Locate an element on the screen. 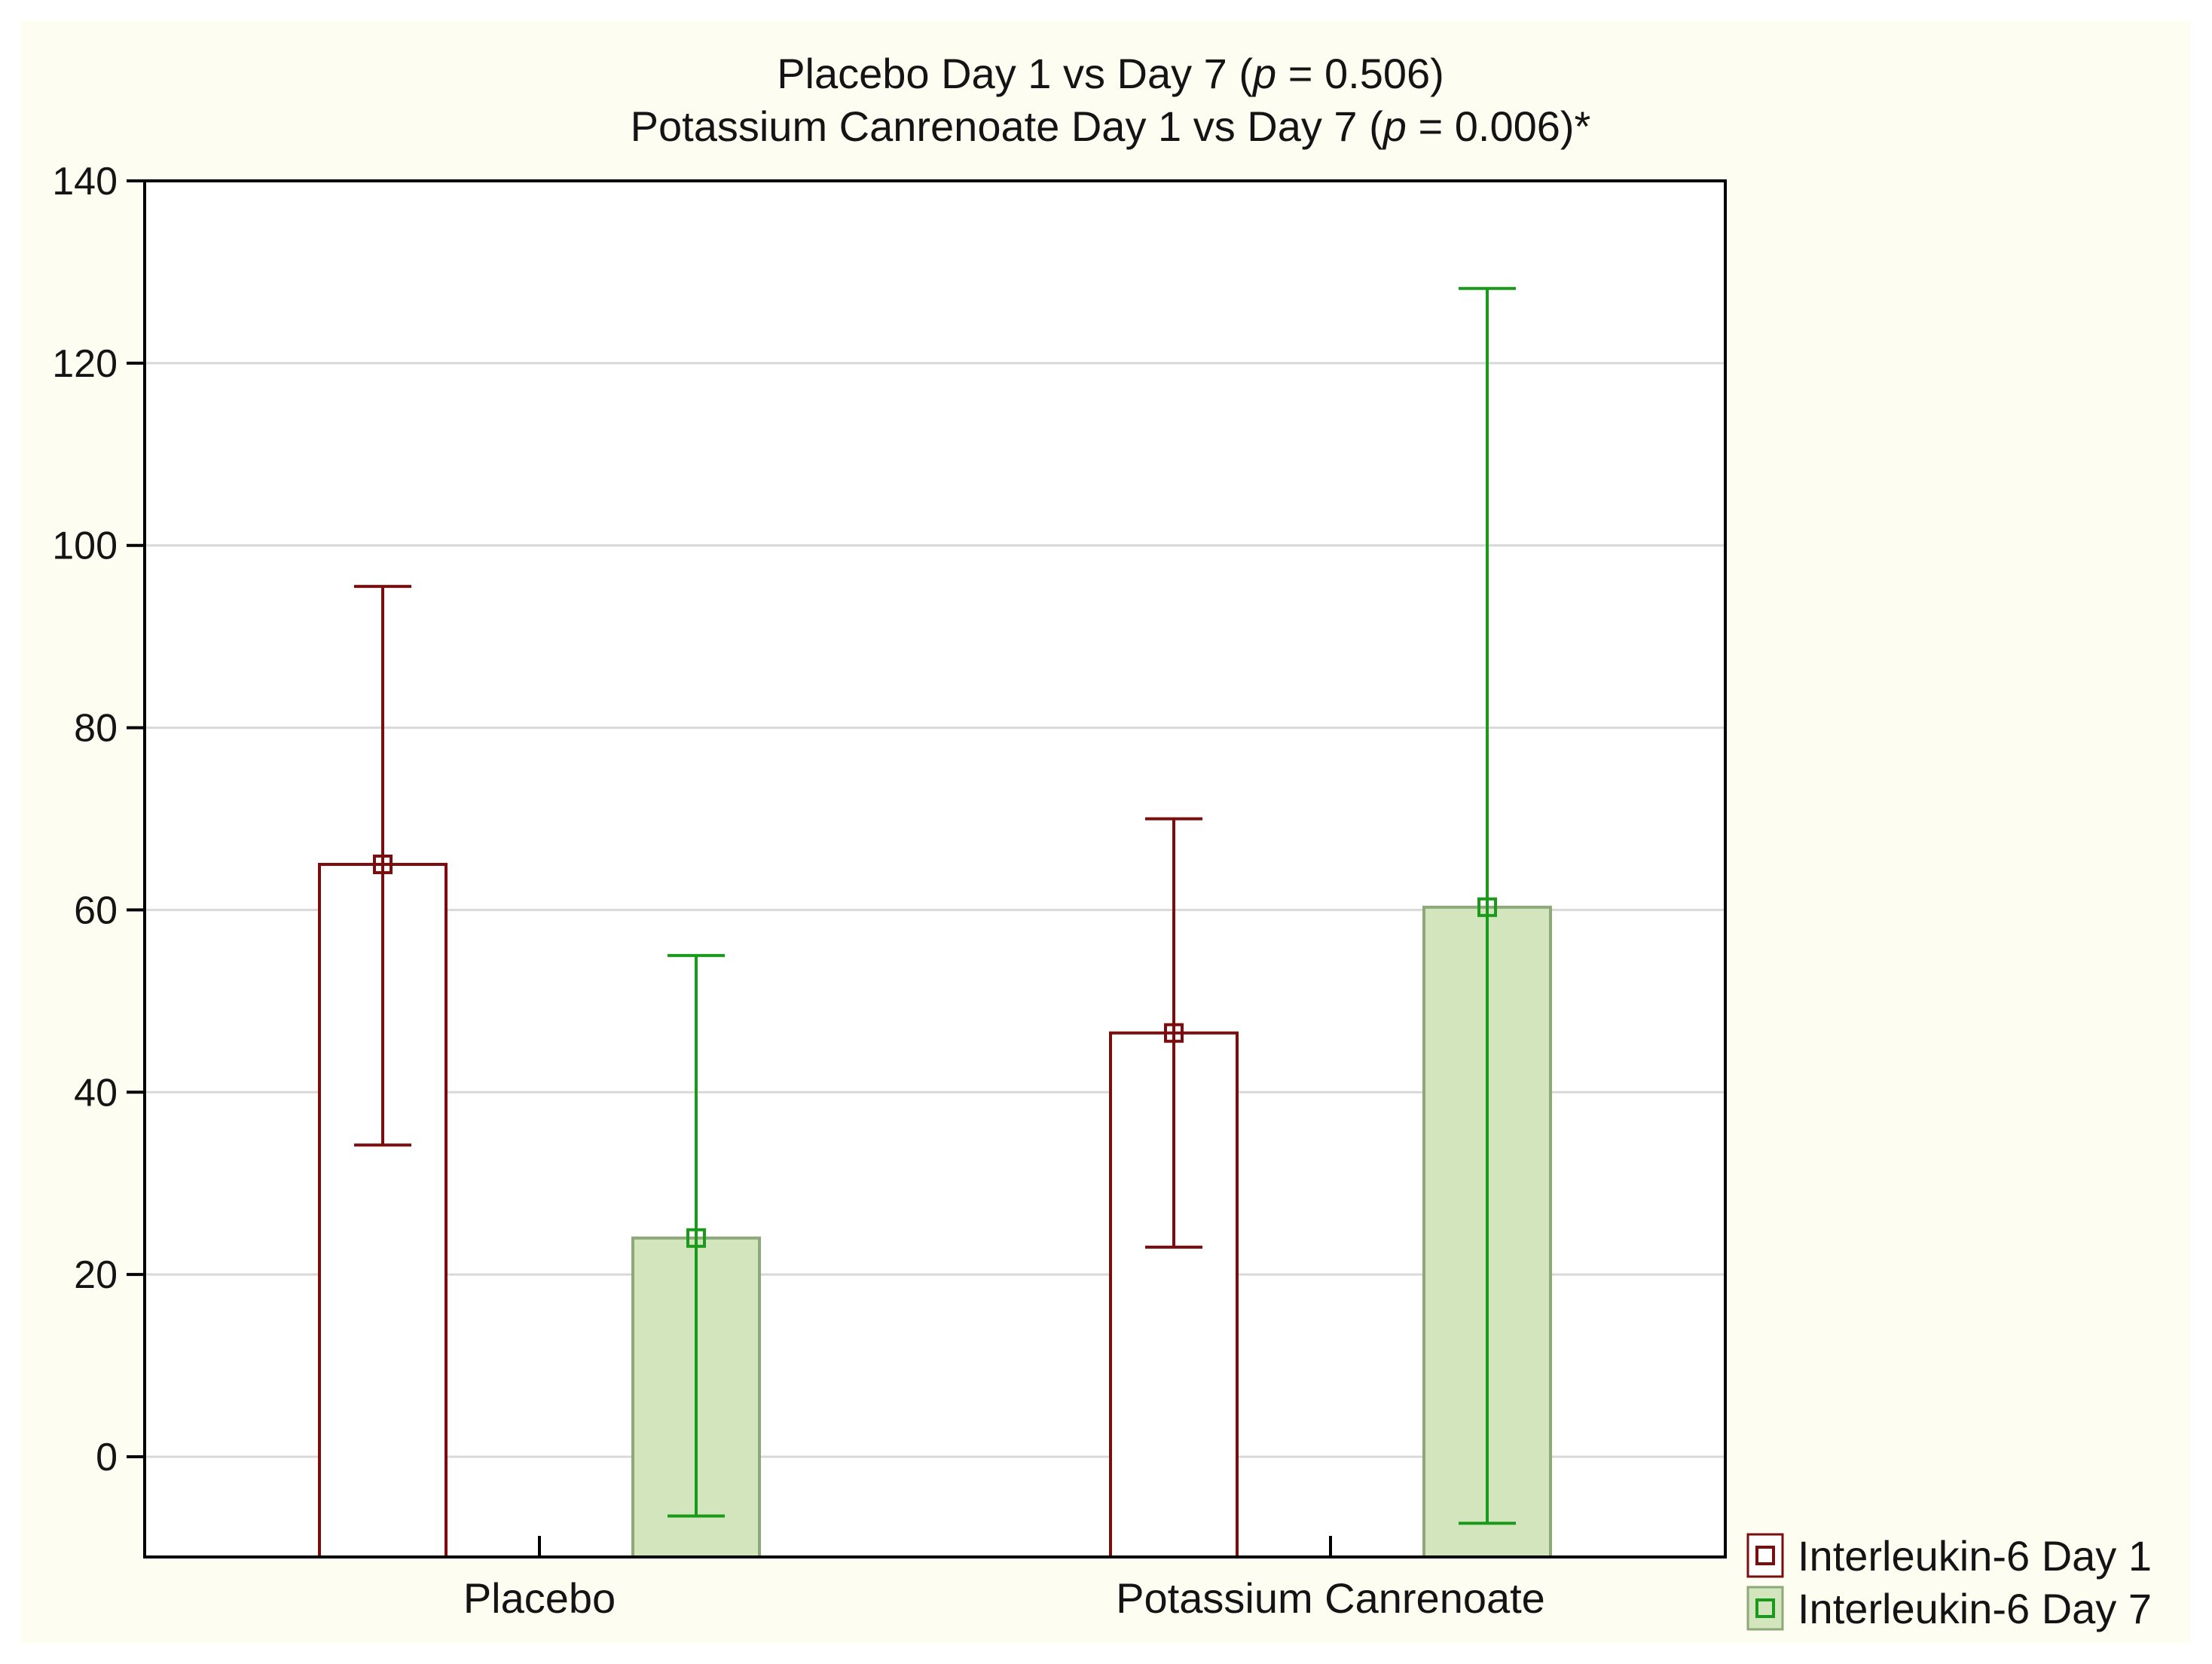 The width and height of the screenshot is (2212, 1664). y-tick-label: 80 is located at coordinates (96, 729).